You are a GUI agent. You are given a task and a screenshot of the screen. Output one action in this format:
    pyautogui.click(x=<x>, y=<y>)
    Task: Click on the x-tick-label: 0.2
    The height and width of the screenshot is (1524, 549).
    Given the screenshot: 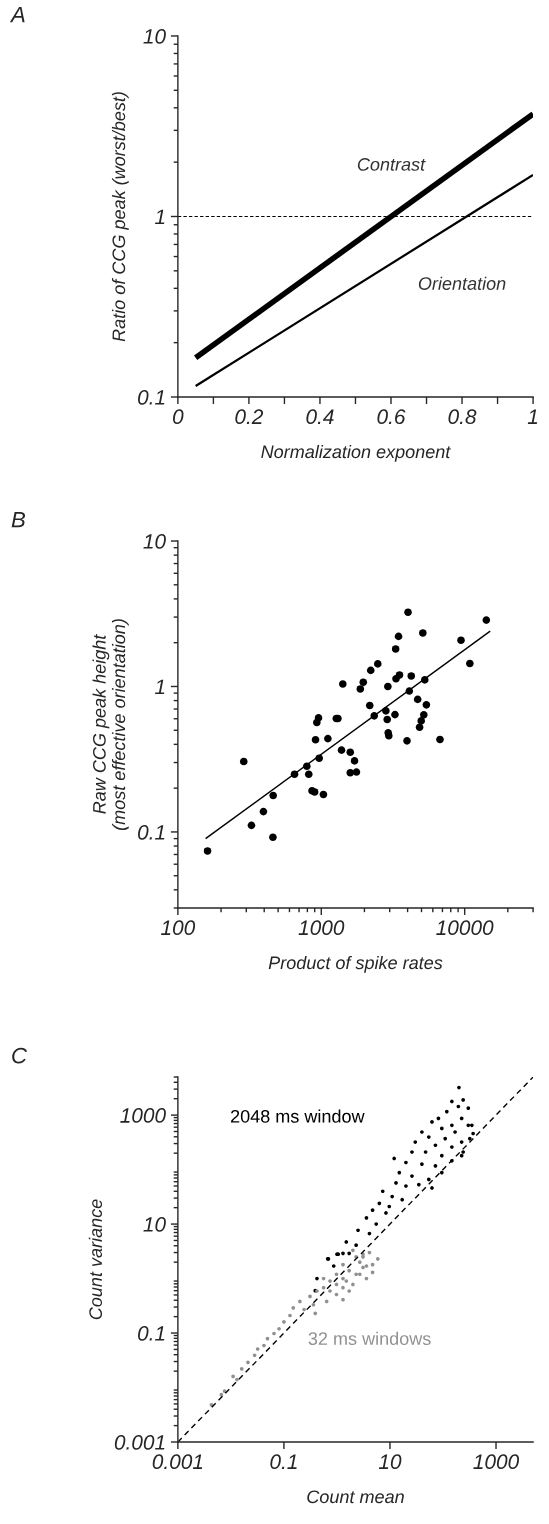 What is the action you would take?
    pyautogui.click(x=249, y=417)
    